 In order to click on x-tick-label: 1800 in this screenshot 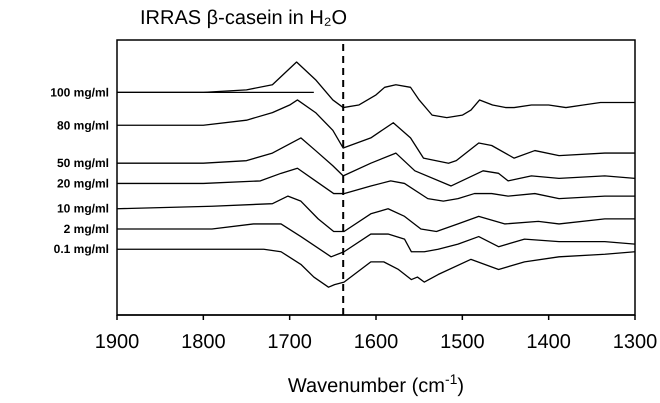, I will do `click(203, 342)`.